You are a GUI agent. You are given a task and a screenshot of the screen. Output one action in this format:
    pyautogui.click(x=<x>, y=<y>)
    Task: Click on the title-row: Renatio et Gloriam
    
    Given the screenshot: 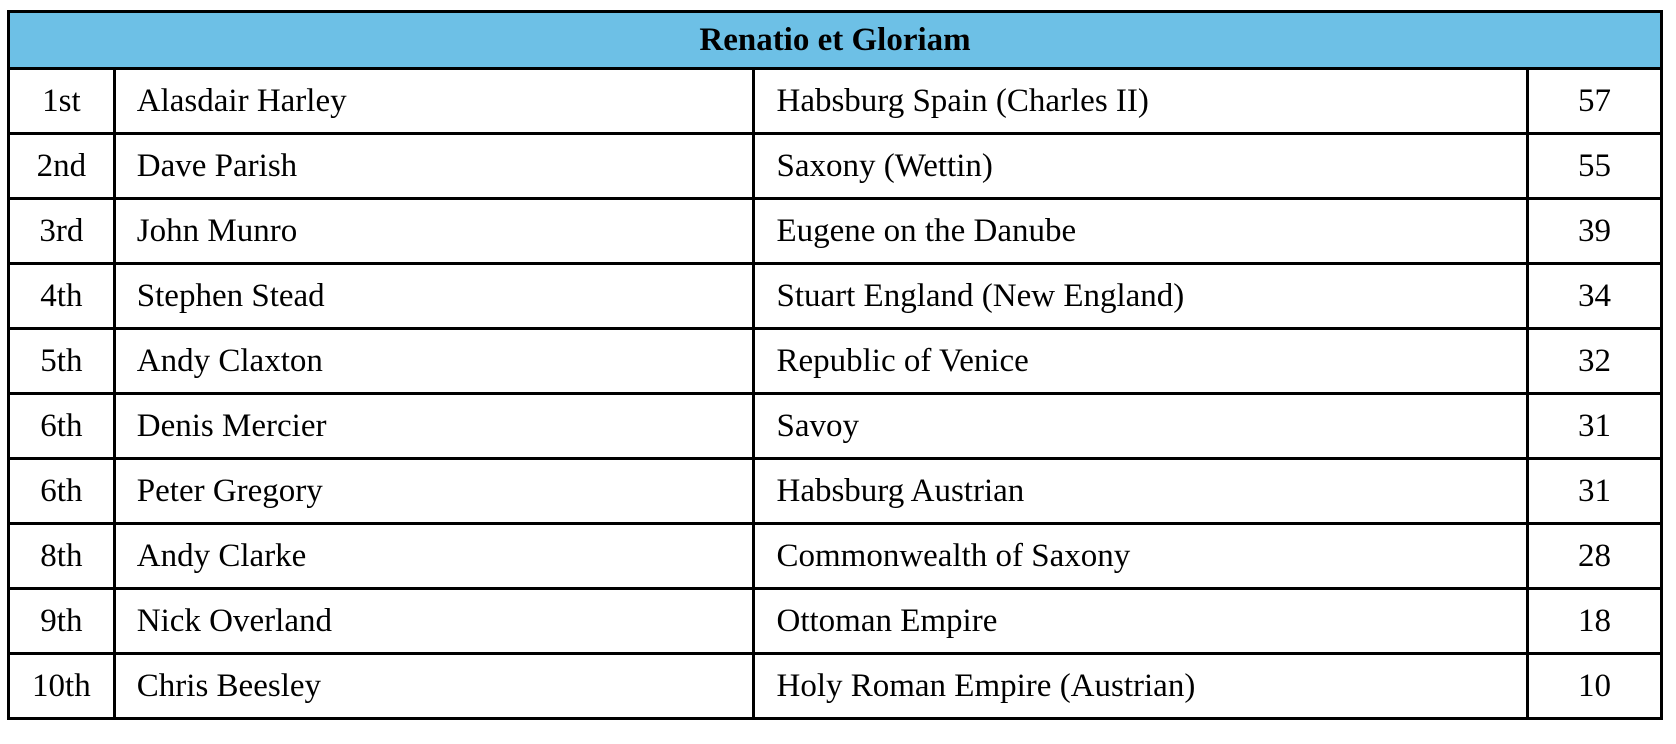 What is the action you would take?
    pyautogui.click(x=835, y=40)
    